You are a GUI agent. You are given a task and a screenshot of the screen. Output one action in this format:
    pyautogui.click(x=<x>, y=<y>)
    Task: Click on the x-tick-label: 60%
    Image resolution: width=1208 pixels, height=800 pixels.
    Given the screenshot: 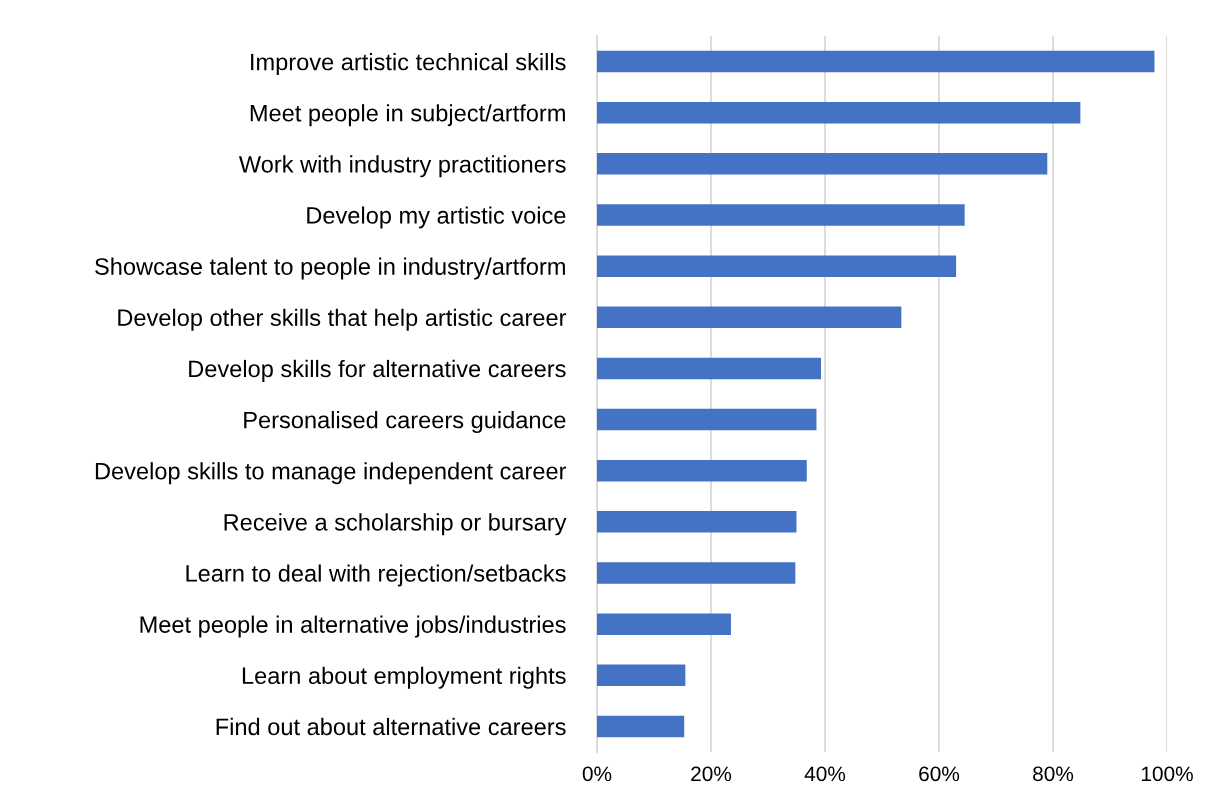 What is the action you would take?
    pyautogui.click(x=939, y=774)
    